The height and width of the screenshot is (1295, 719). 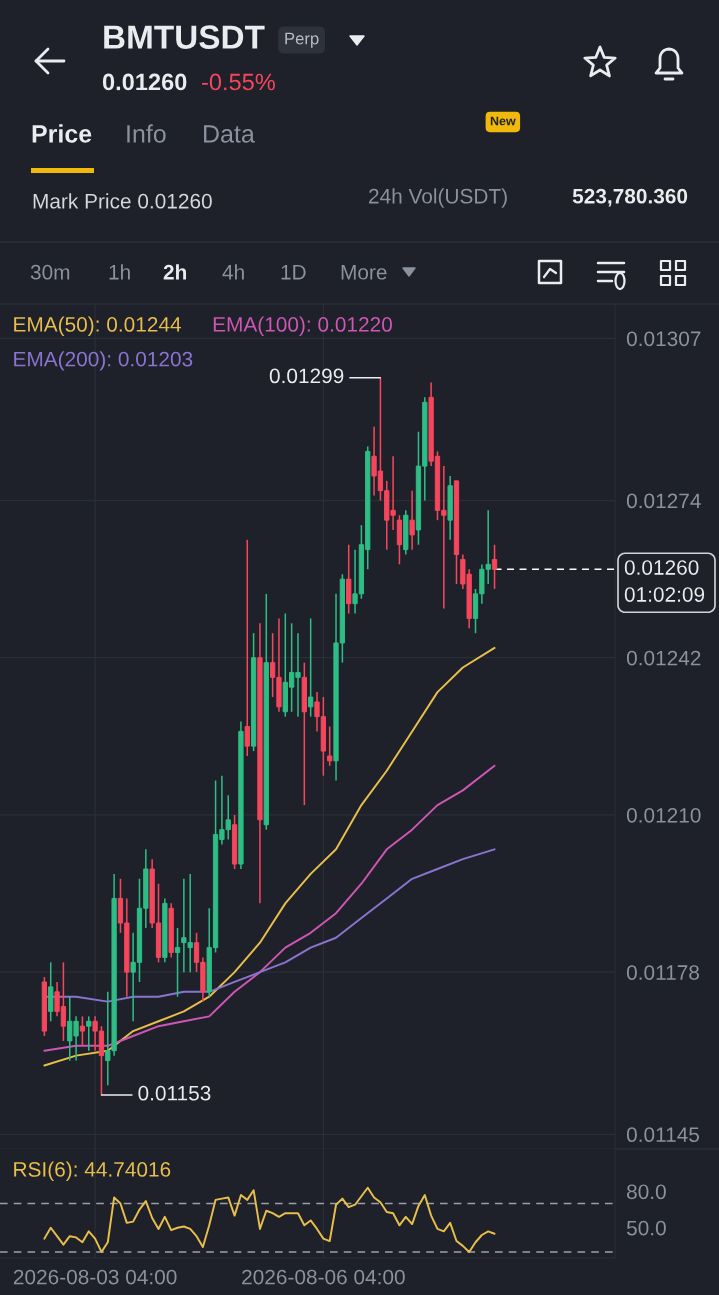 What do you see at coordinates (122, 201) in the screenshot?
I see `text: Mark Price 0.01260` at bounding box center [122, 201].